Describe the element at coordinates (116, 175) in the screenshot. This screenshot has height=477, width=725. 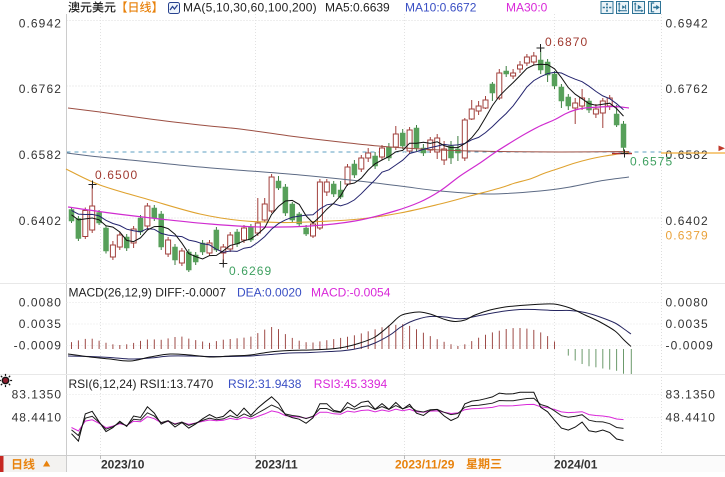
I see `svg-text: 0.6500` at that location.